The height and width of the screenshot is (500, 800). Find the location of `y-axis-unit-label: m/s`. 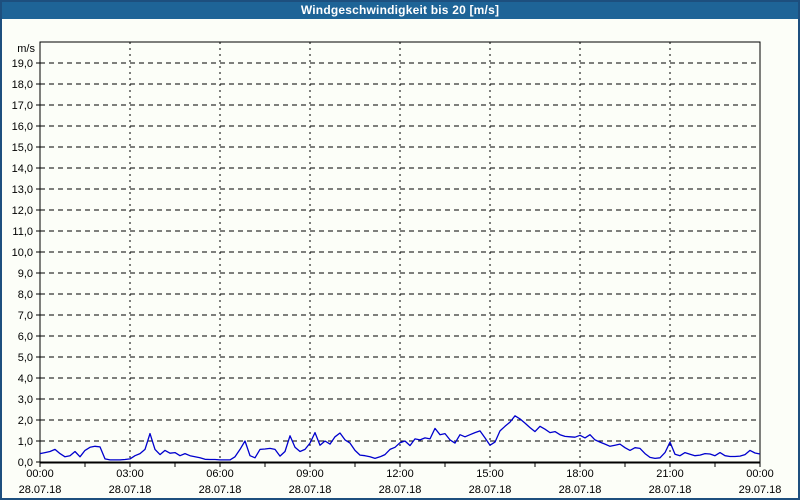

y-axis-unit-label: m/s is located at coordinates (26, 49).